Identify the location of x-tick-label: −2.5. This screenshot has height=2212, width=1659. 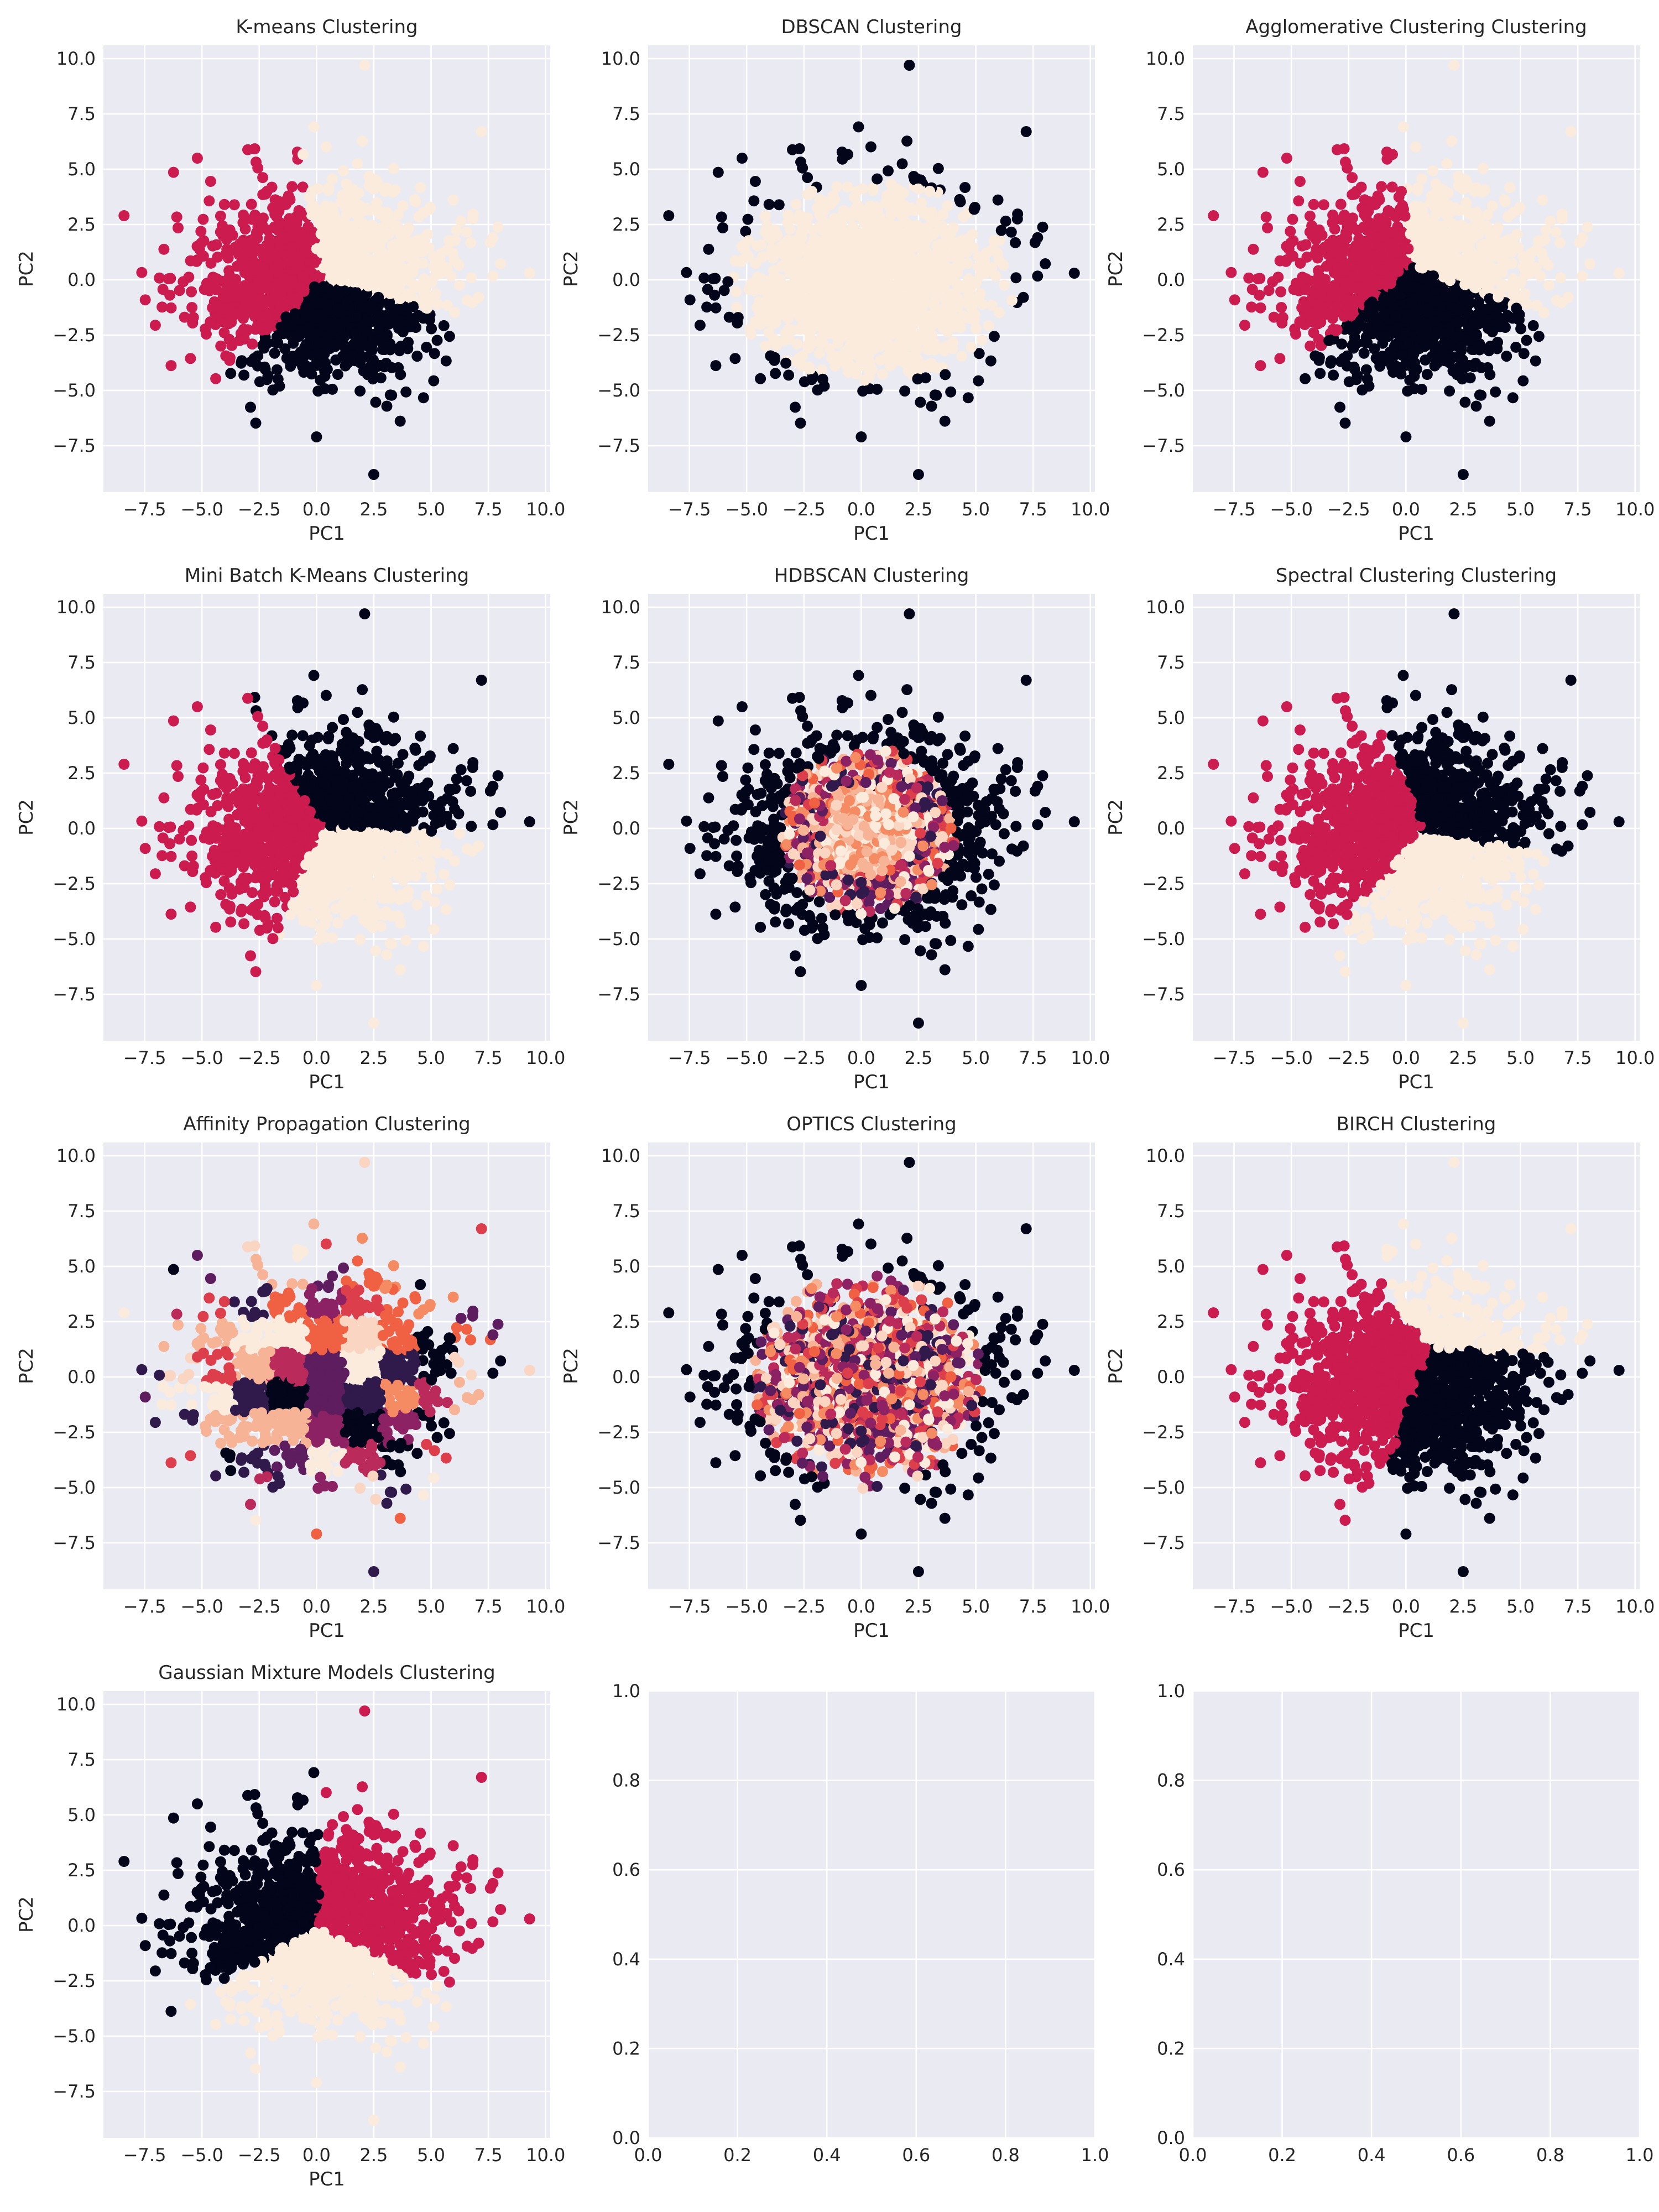
(260, 510).